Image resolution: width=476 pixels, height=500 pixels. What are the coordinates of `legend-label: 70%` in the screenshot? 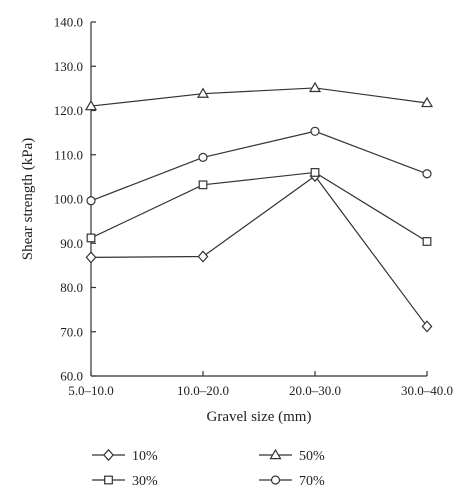 It's located at (312, 481).